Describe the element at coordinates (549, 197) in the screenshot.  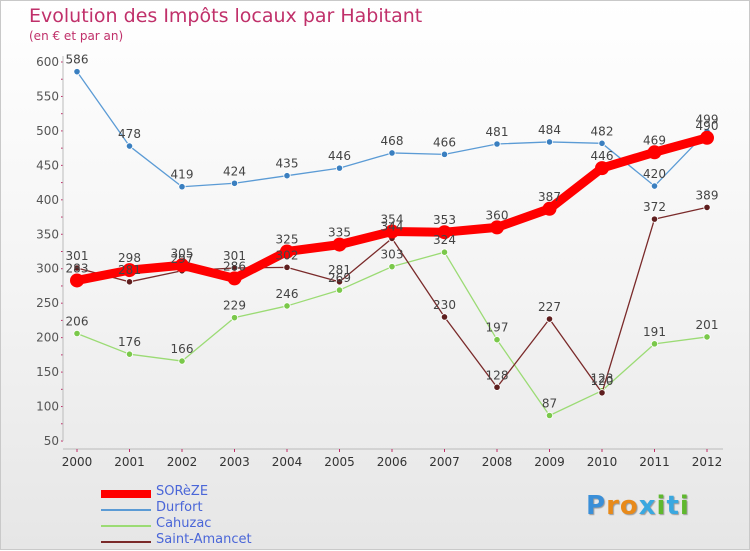
I see `data-label: 387` at that location.